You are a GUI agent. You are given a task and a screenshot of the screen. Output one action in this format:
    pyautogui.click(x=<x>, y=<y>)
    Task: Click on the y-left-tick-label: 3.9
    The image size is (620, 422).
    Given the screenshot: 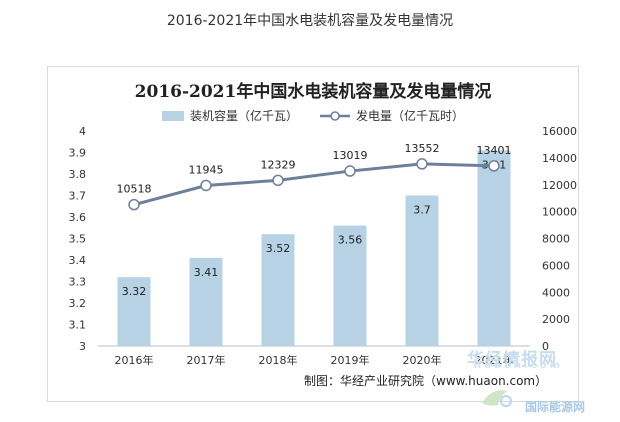 What is the action you would take?
    pyautogui.click(x=78, y=153)
    